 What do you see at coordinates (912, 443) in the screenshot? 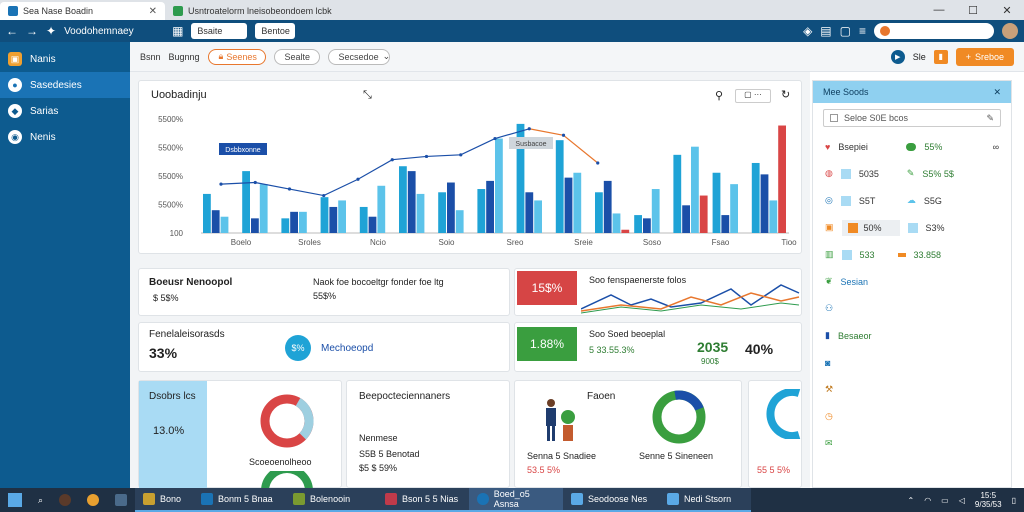
I see `list-item: ✉` at bounding box center [912, 443].